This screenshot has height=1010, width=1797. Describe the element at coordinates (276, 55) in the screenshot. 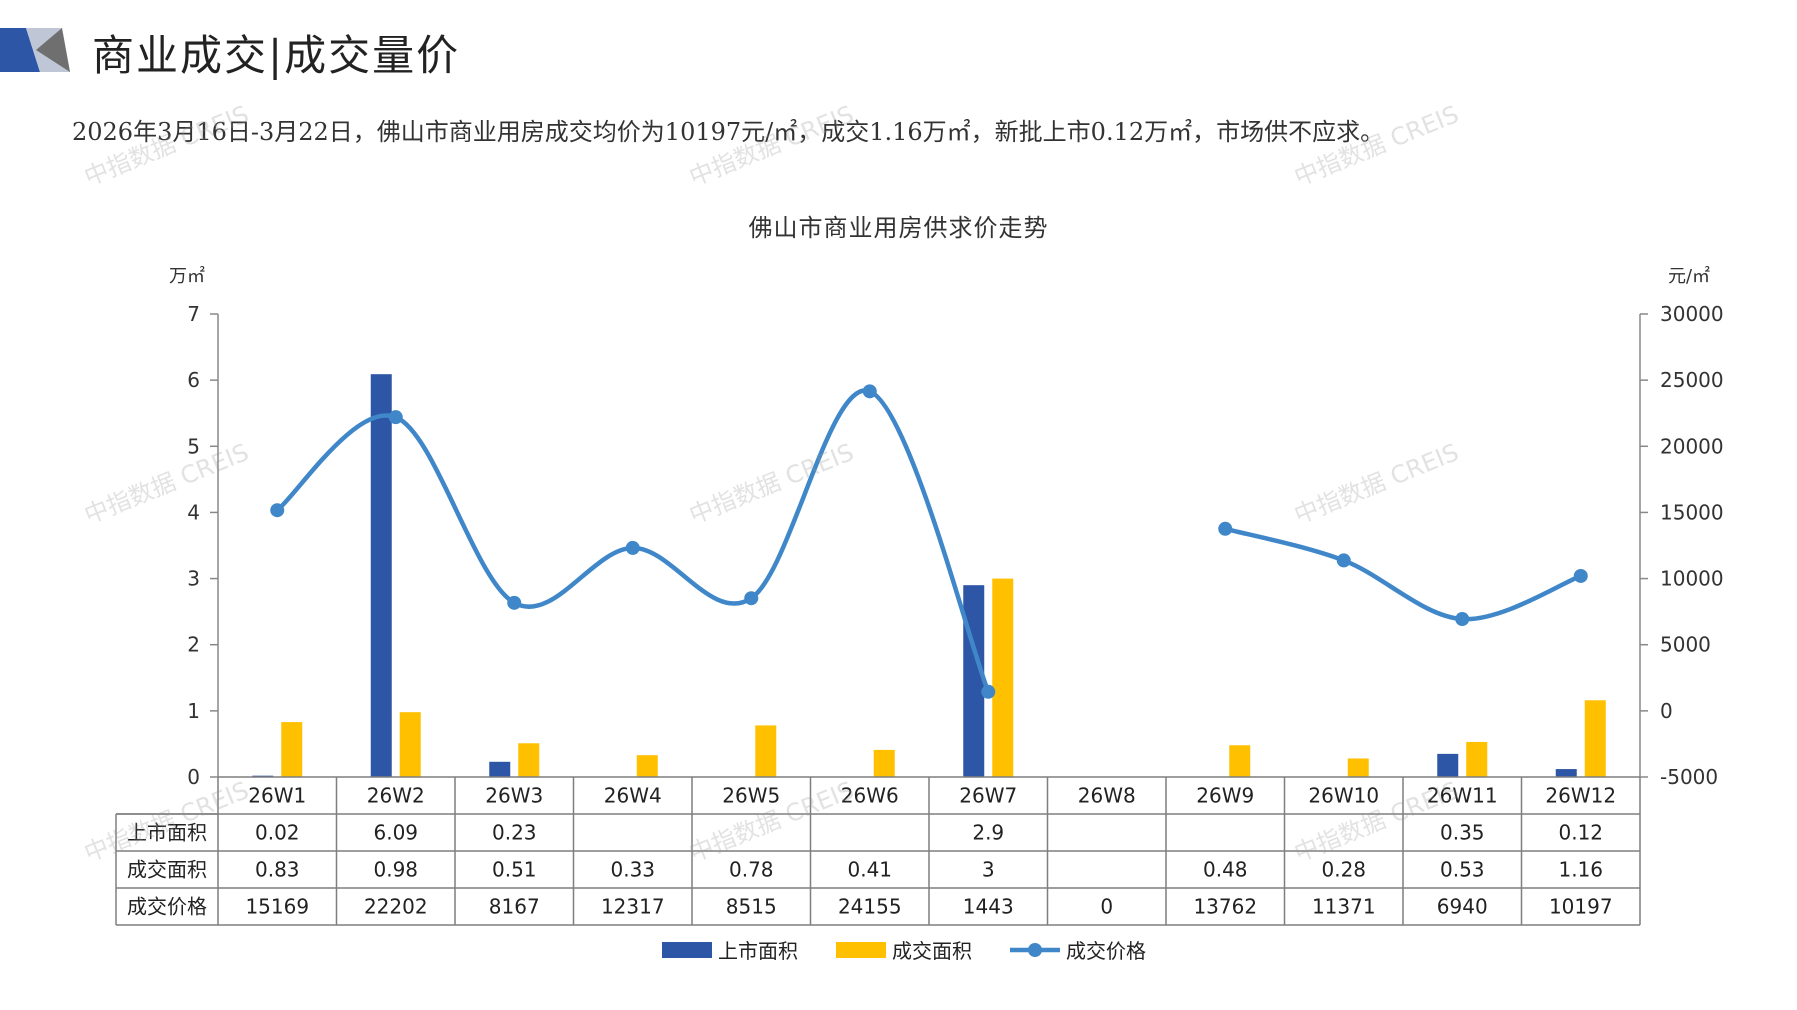

I see `page-title: 商业成交|成交量价` at that location.